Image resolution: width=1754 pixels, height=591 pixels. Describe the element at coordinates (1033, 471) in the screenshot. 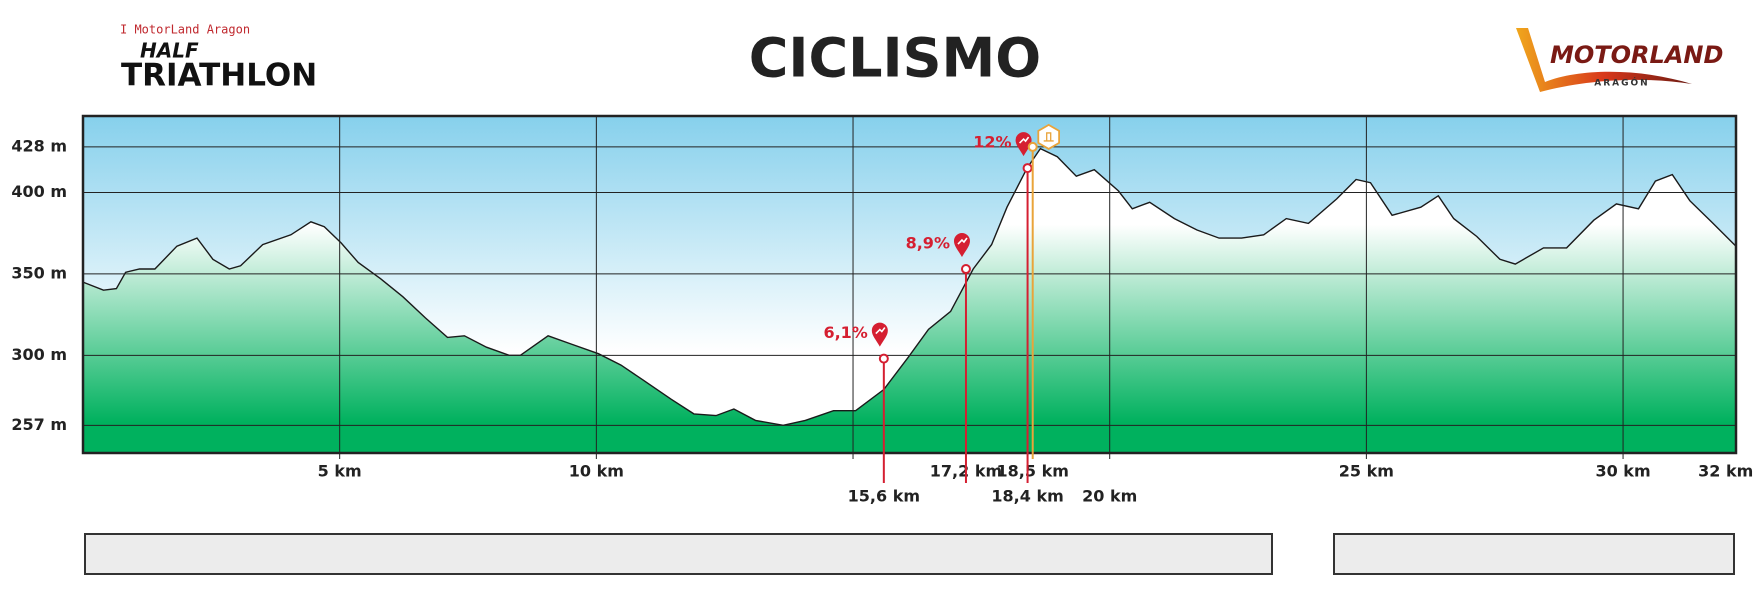

I see `x-tick-label: 18,5 km` at that location.